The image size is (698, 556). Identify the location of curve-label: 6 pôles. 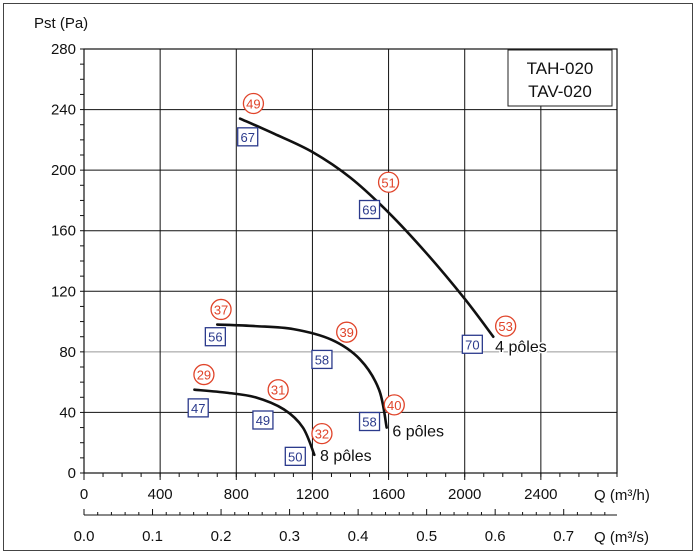
(418, 432).